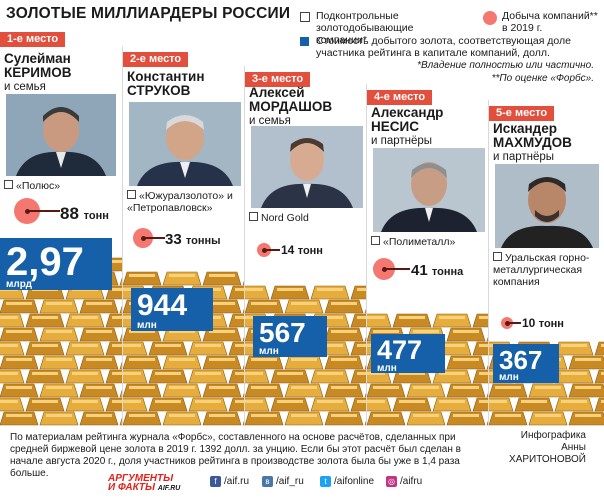 This screenshot has width=604, height=500. Describe the element at coordinates (56, 264) in the screenshot. I see `value-box: 2,97 млрд` at that location.